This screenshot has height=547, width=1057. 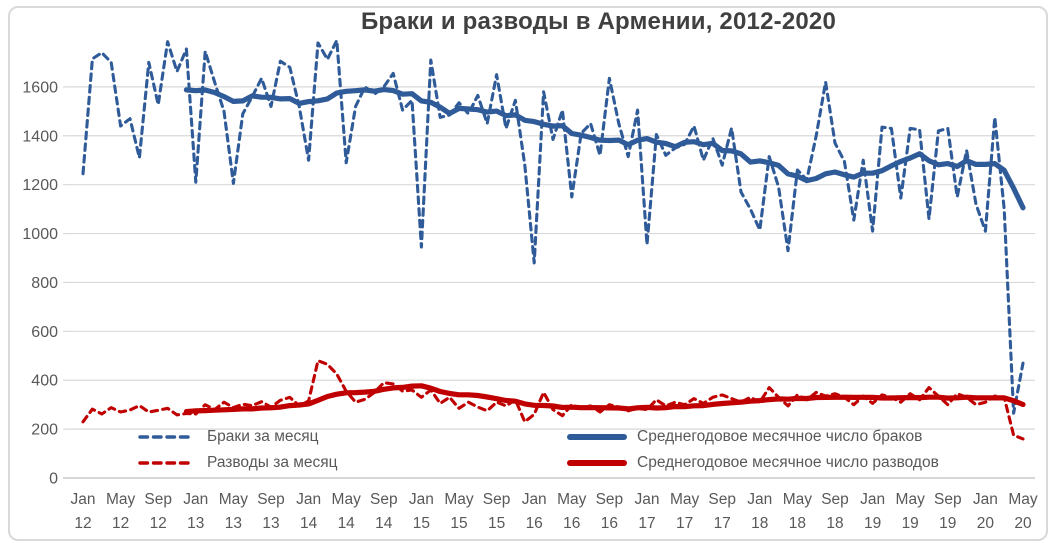 What do you see at coordinates (272, 462) in the screenshot?
I see `legend-label-divorces-monthly: Разводы за месяц` at bounding box center [272, 462].